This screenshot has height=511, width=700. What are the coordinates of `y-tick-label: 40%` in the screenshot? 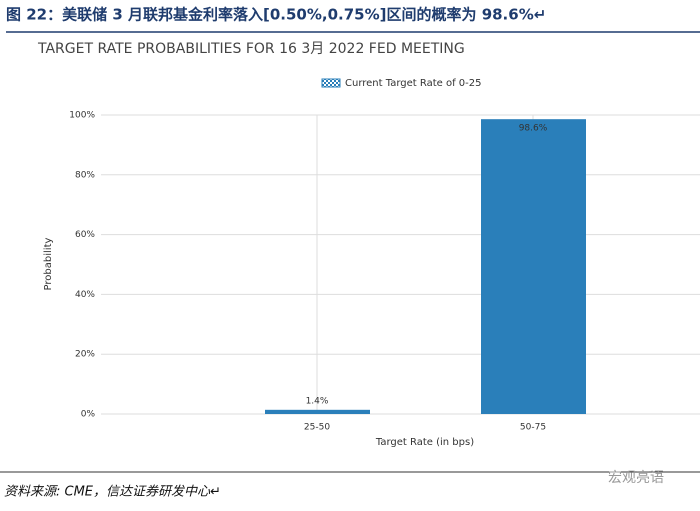 It's located at (85, 295).